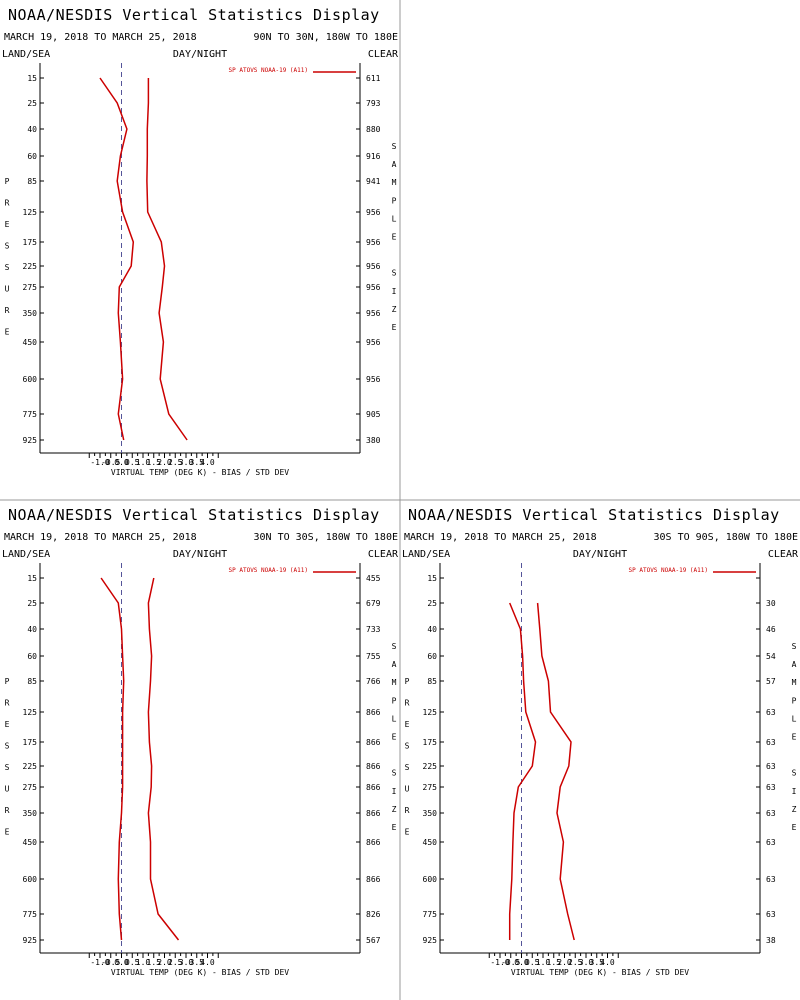 Image resolution: width=800 pixels, height=1000 pixels. Describe the element at coordinates (794, 809) in the screenshot. I see `sample-size-axis-letter: Z` at that location.